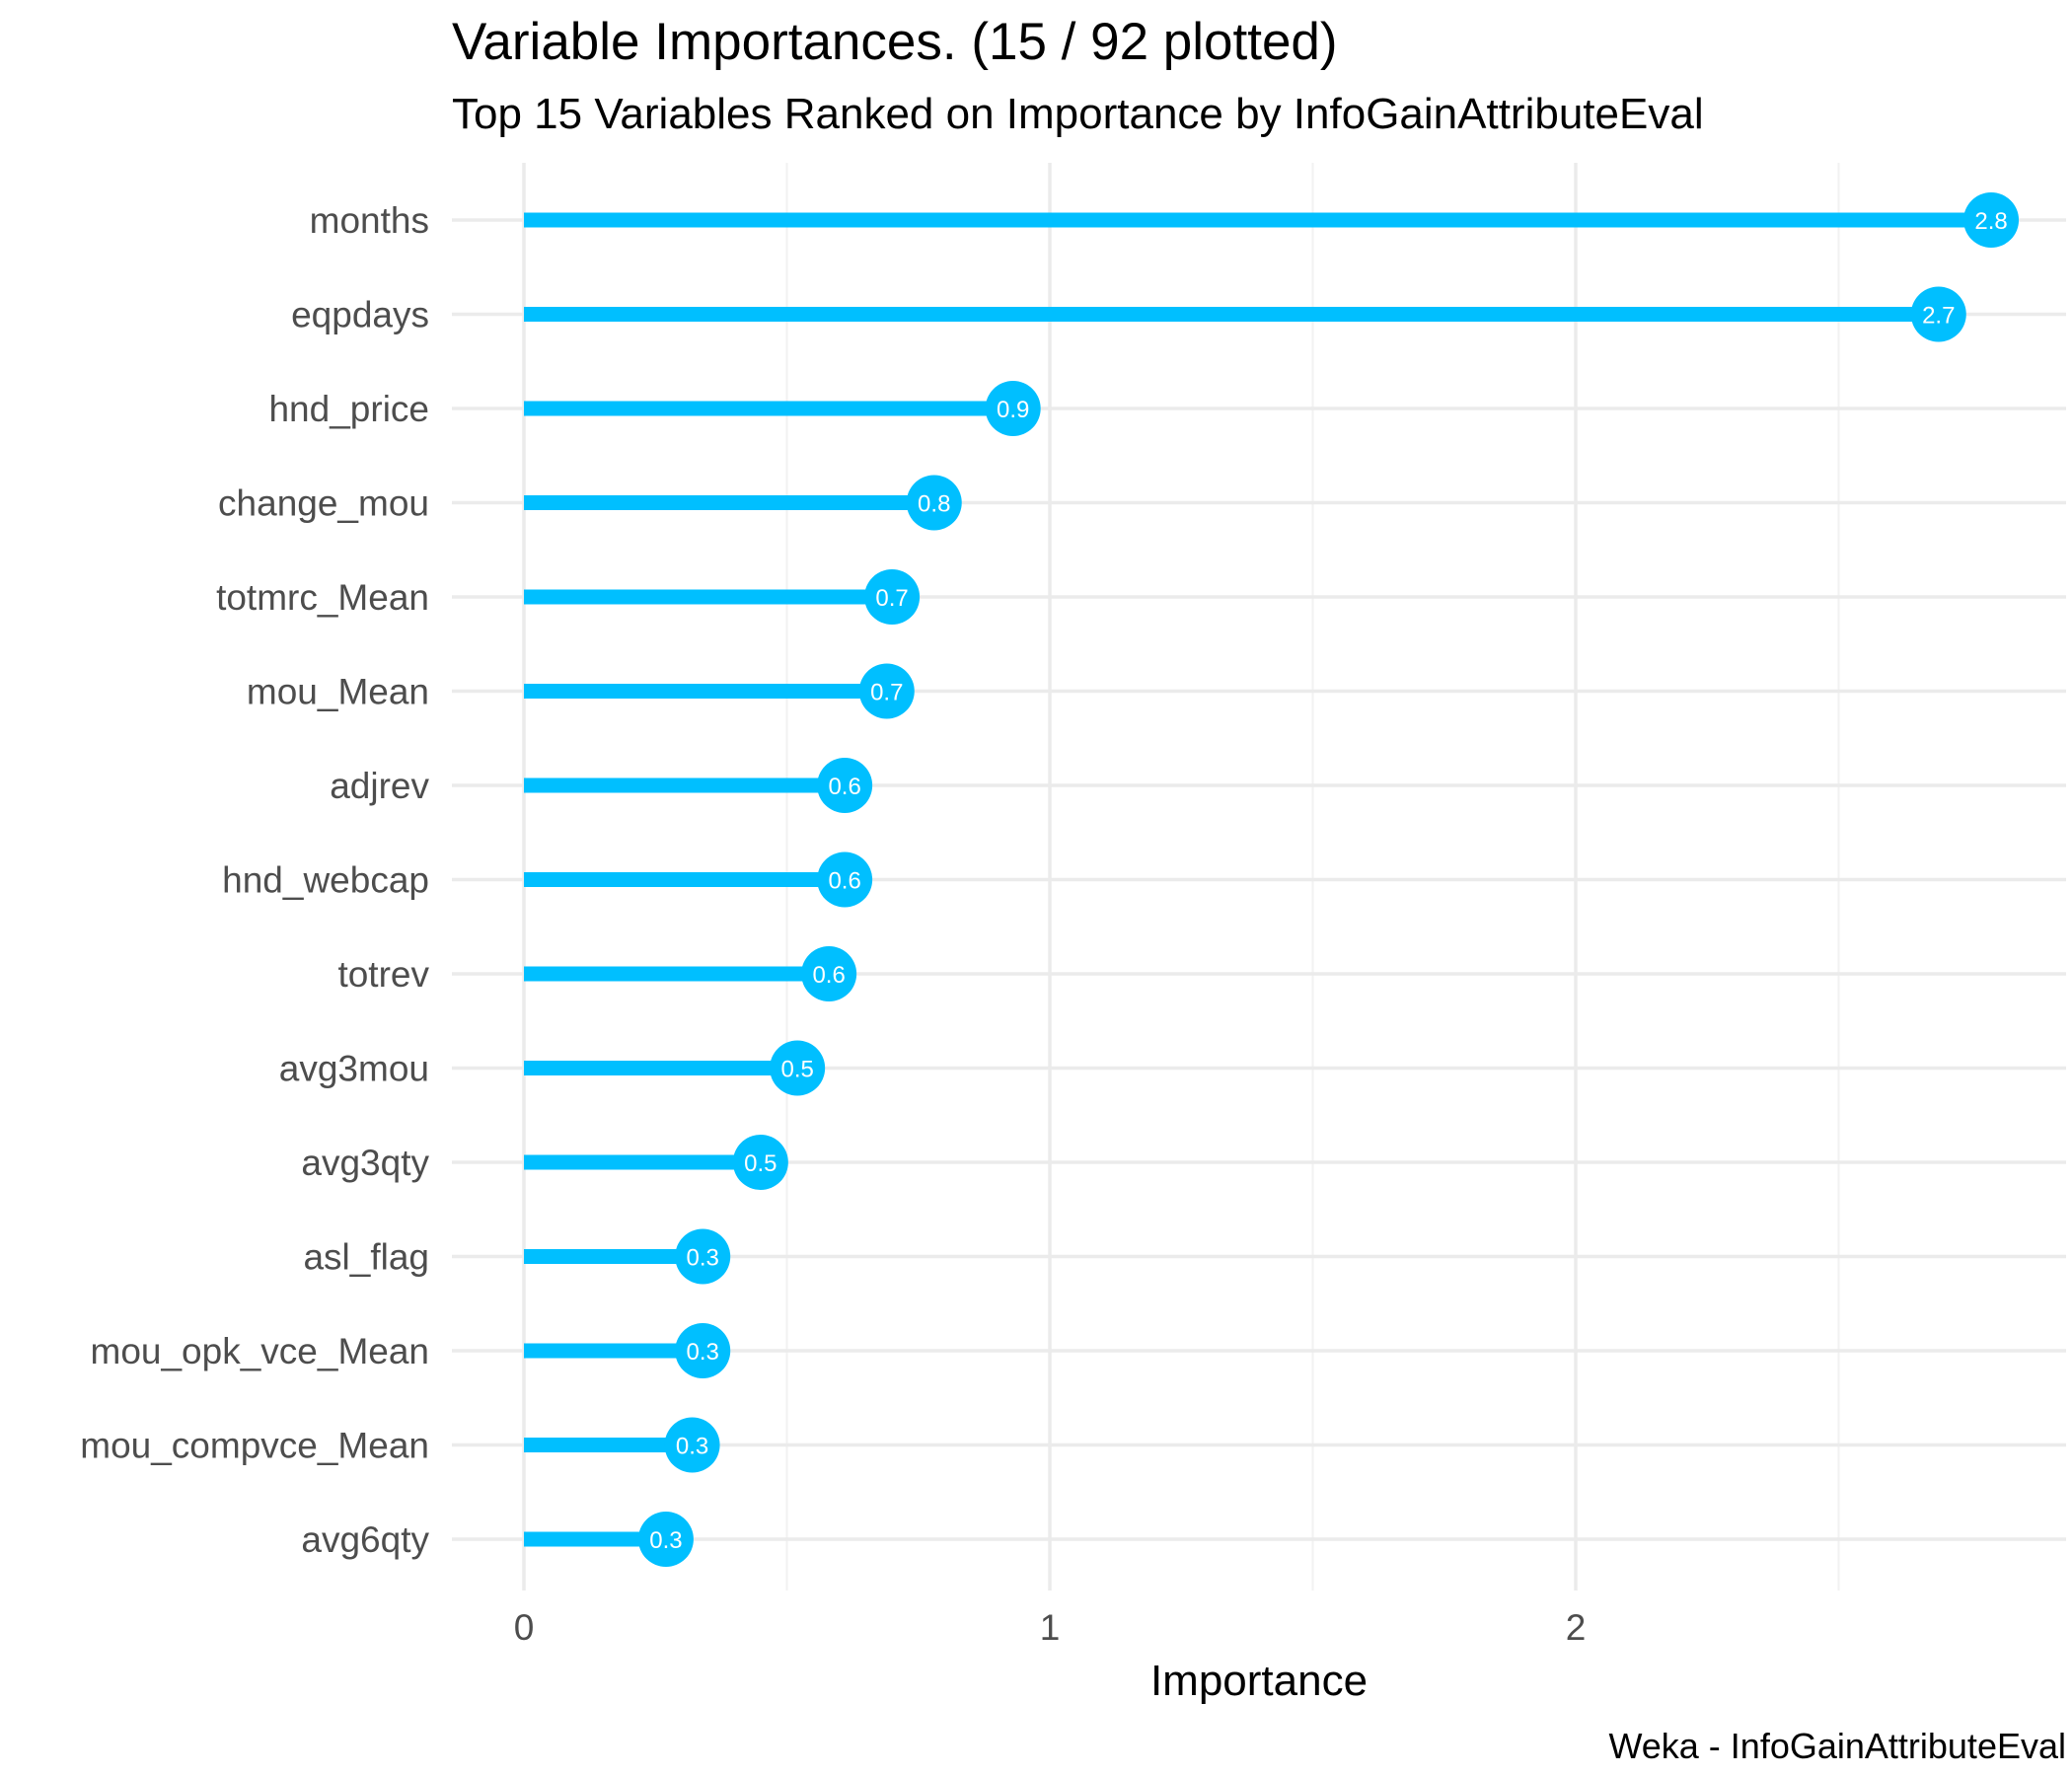 The height and width of the screenshot is (1776, 2072). What do you see at coordinates (1577, 1628) in the screenshot?
I see `x-tick-label: 2` at bounding box center [1577, 1628].